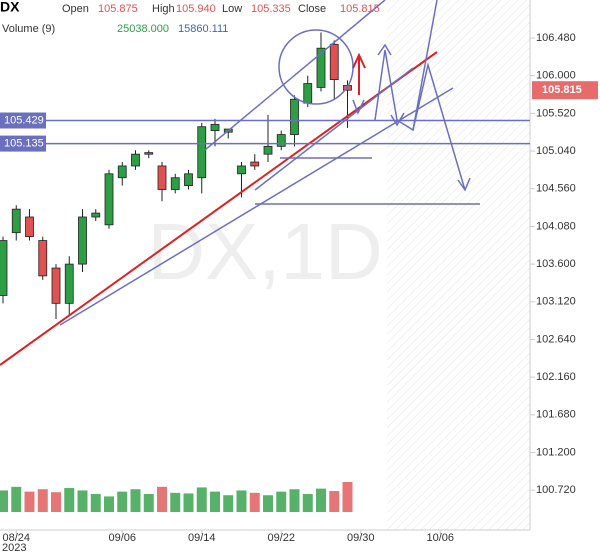 The height and width of the screenshot is (558, 600). What do you see at coordinates (556, 302) in the screenshot?
I see `y-tick-label: 103.120` at bounding box center [556, 302].